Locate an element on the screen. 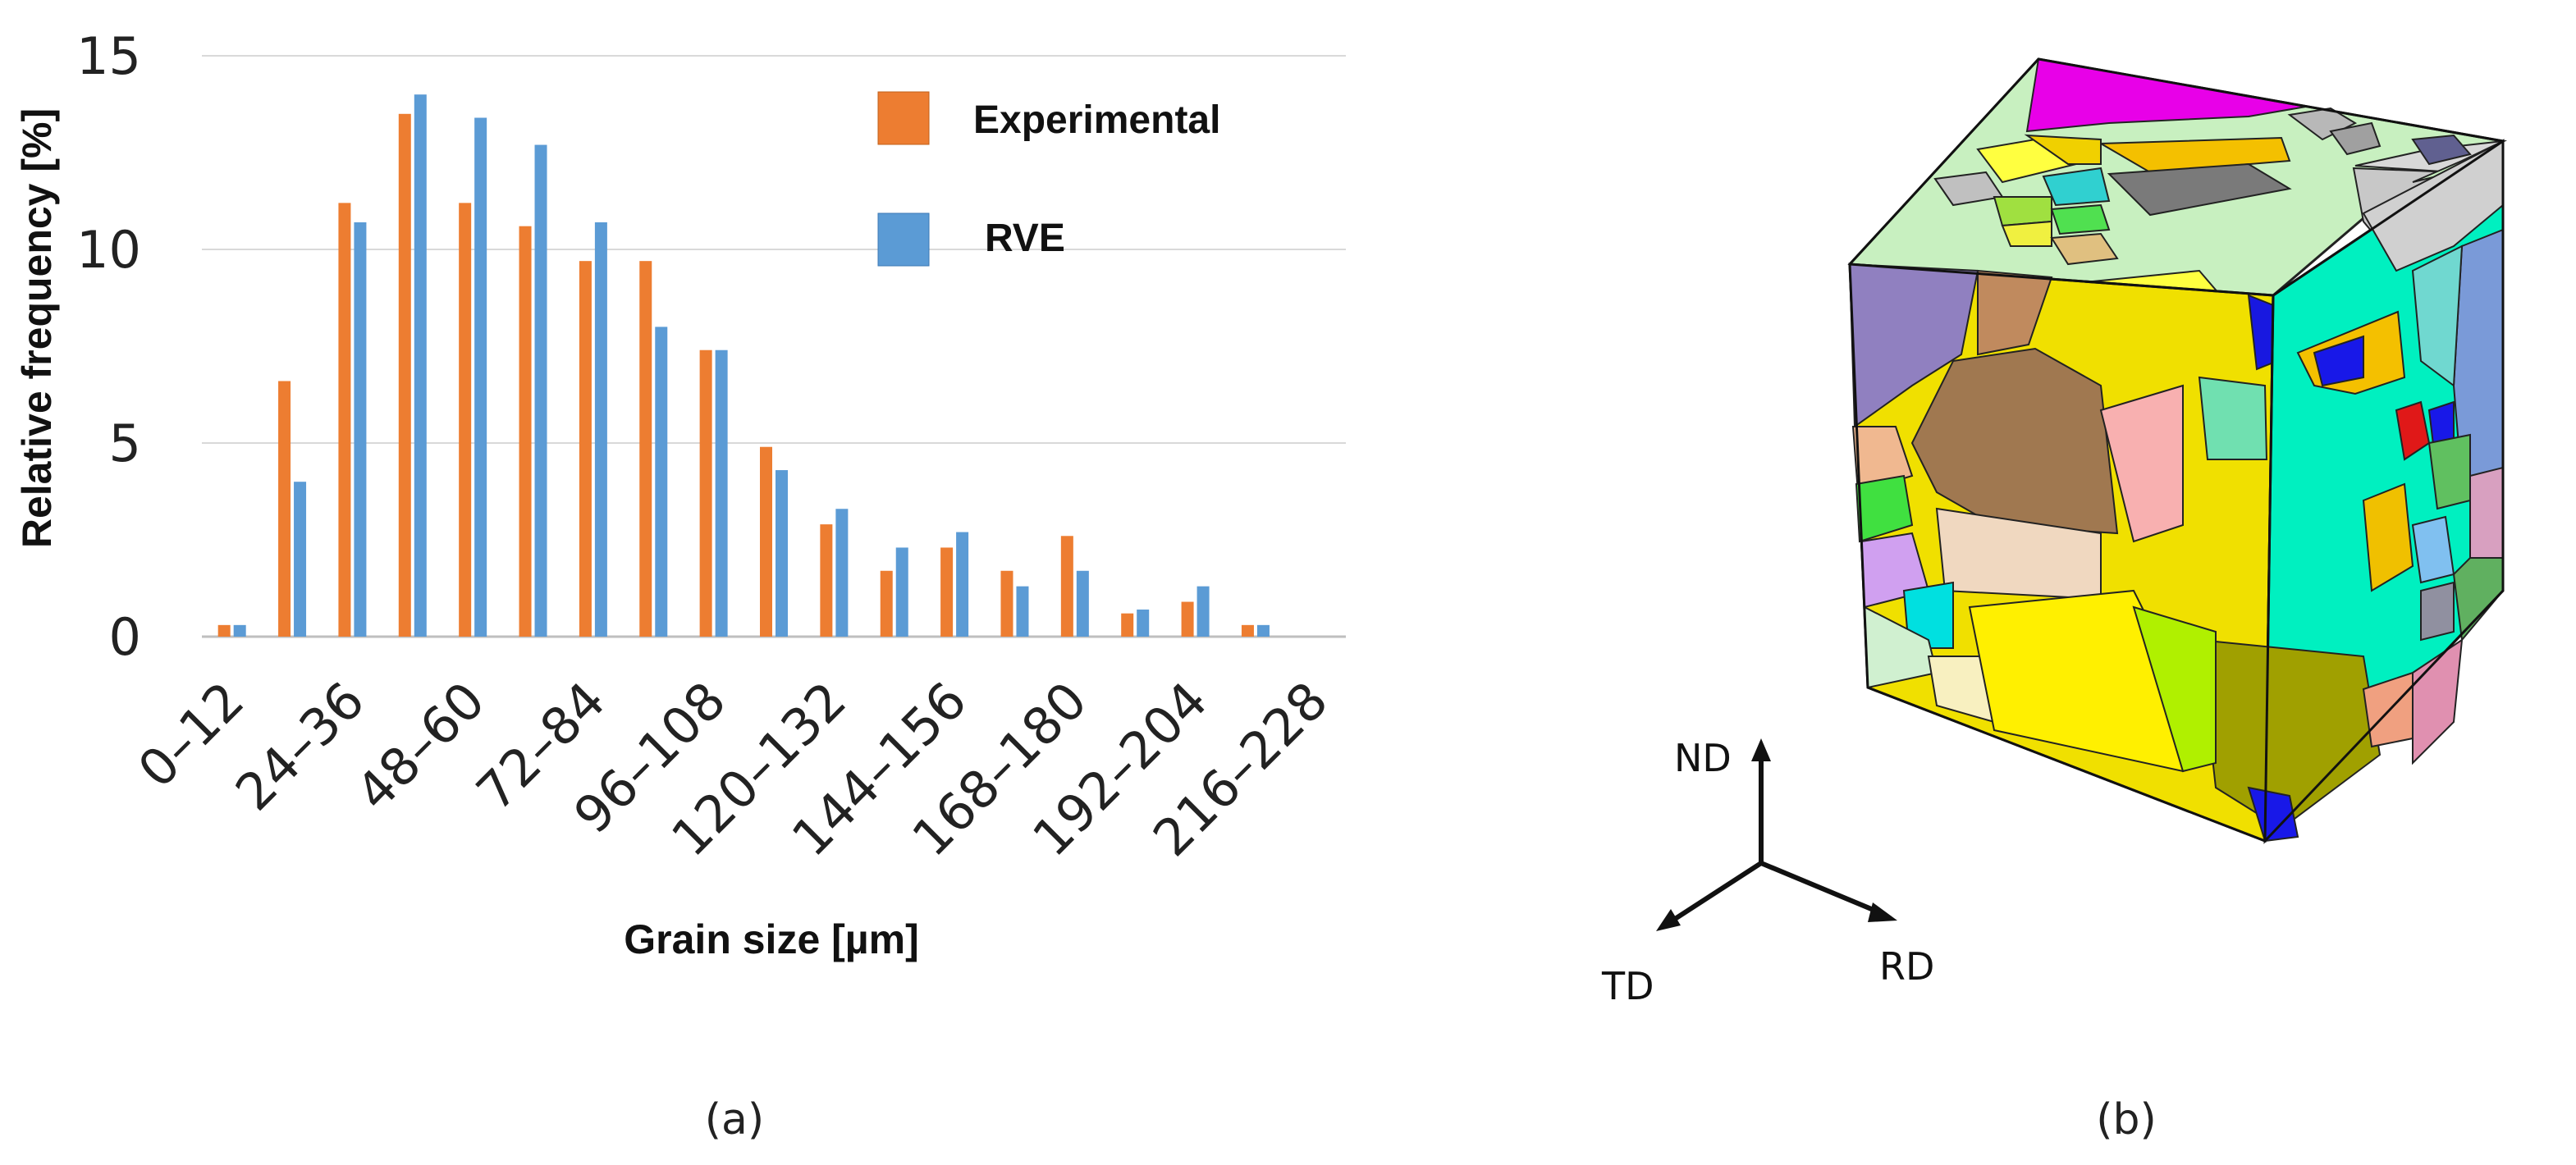 The image size is (2576, 1165). td-axis-label: TD is located at coordinates (1627, 986).